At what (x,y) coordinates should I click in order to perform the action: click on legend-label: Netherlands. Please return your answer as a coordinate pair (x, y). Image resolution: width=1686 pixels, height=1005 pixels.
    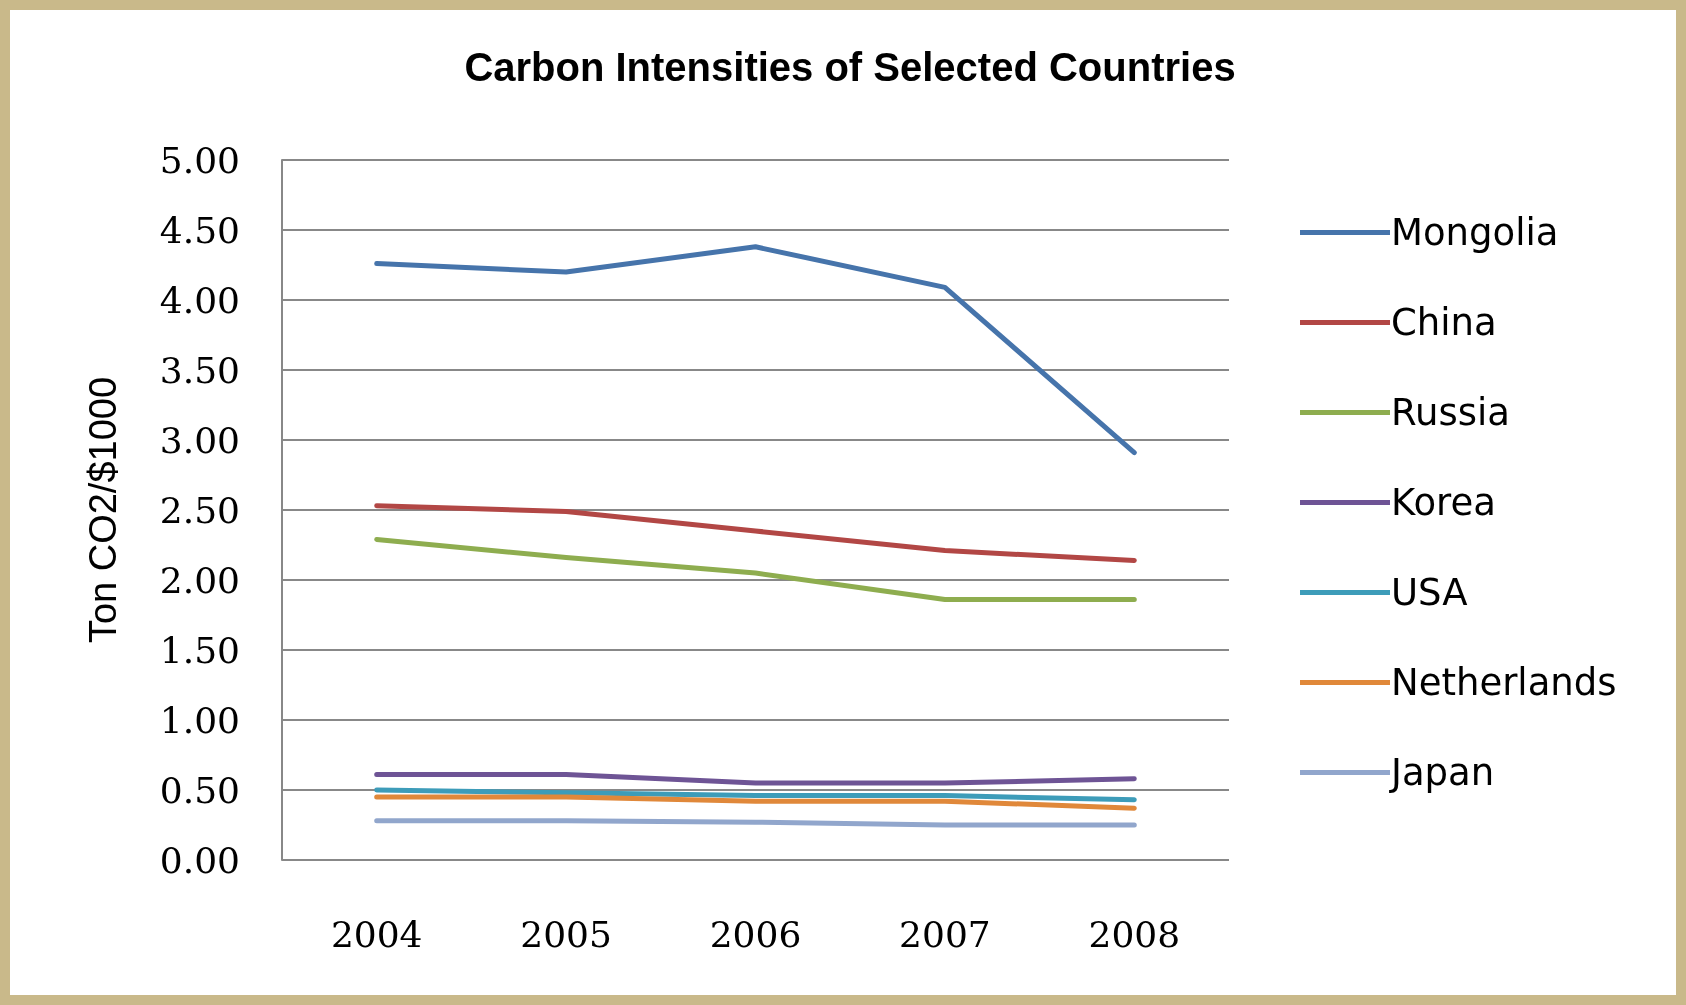
    Looking at the image, I should click on (1504, 682).